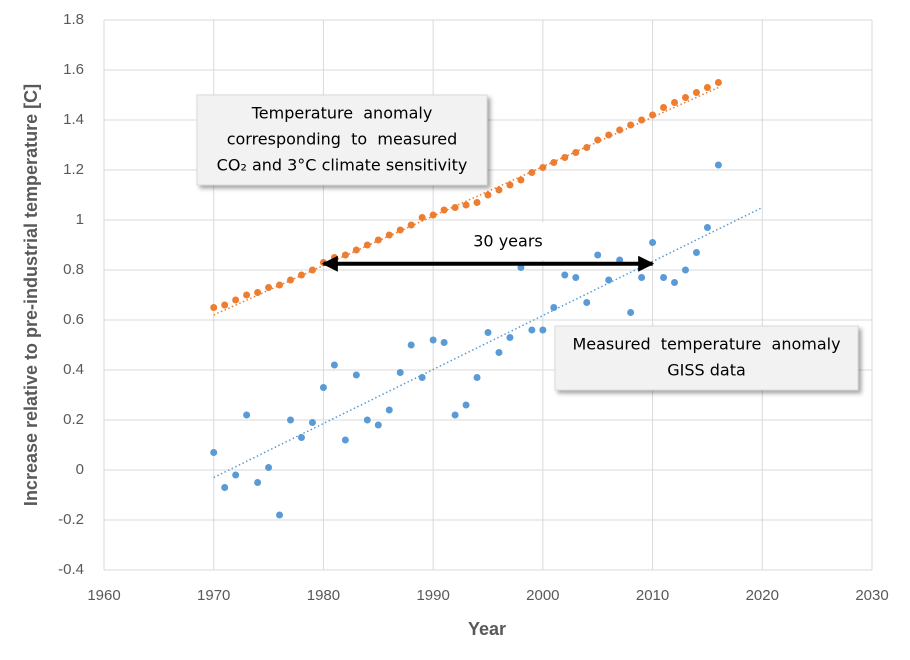  Describe the element at coordinates (71, 569) in the screenshot. I see `y-tick-label: -0.4` at that location.